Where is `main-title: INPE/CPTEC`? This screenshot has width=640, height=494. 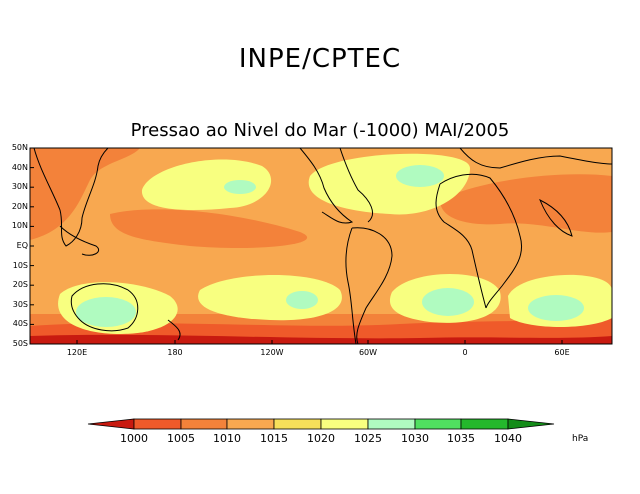
main-title: INPE/CPTEC is located at coordinates (320, 59).